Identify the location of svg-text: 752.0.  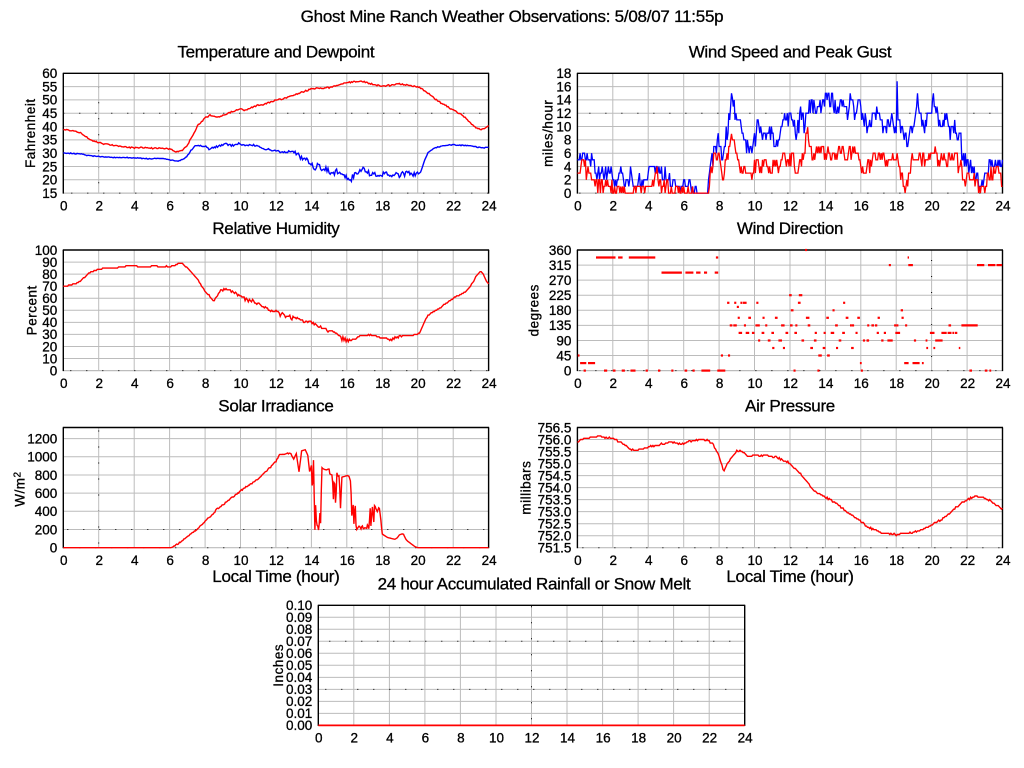
(555, 536).